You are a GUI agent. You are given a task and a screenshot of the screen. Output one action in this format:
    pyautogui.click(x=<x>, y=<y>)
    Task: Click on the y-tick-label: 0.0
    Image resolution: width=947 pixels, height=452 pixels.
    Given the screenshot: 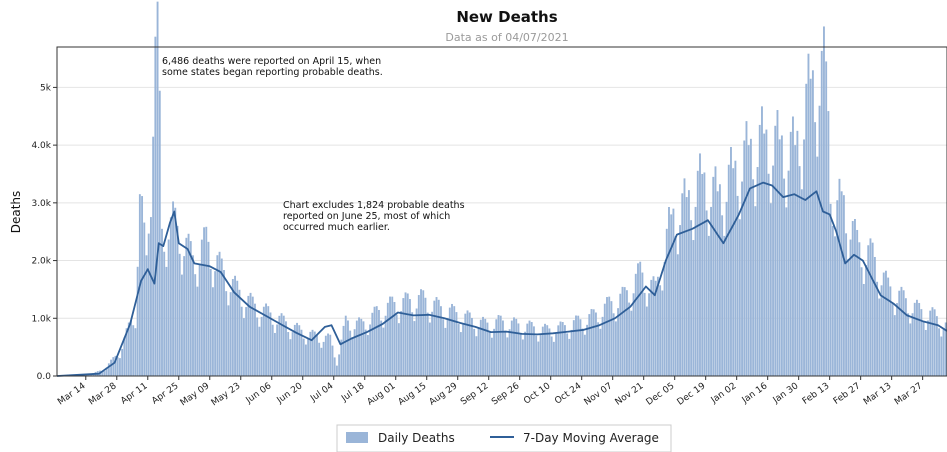 What is the action you would take?
    pyautogui.click(x=44, y=377)
    